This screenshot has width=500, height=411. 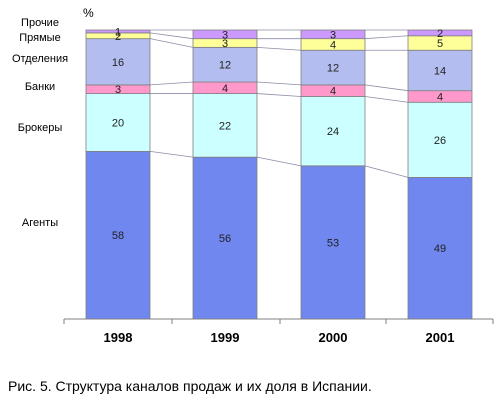 I want to click on data-label: 56, so click(x=225, y=239).